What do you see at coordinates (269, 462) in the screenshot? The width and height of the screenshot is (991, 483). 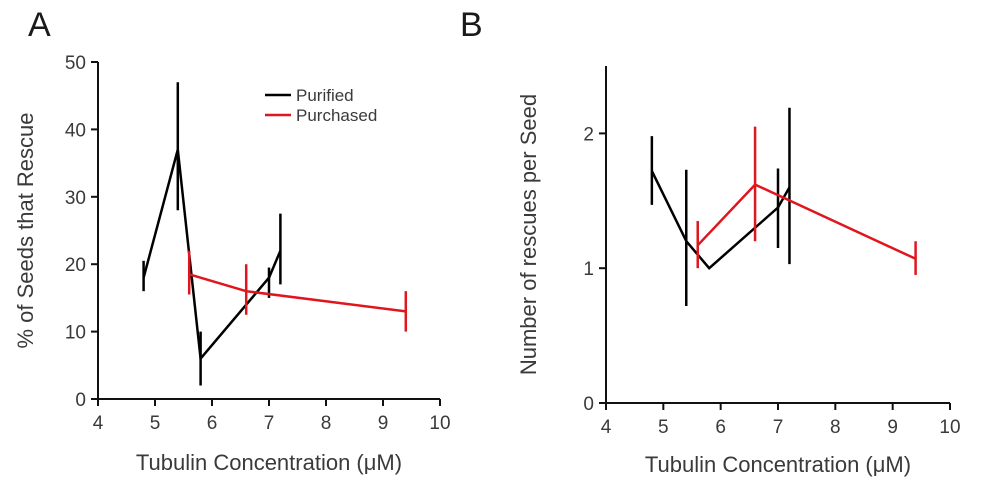 I see `panel-a-x-axis-title: Tubulin Concentration (μM)` at bounding box center [269, 462].